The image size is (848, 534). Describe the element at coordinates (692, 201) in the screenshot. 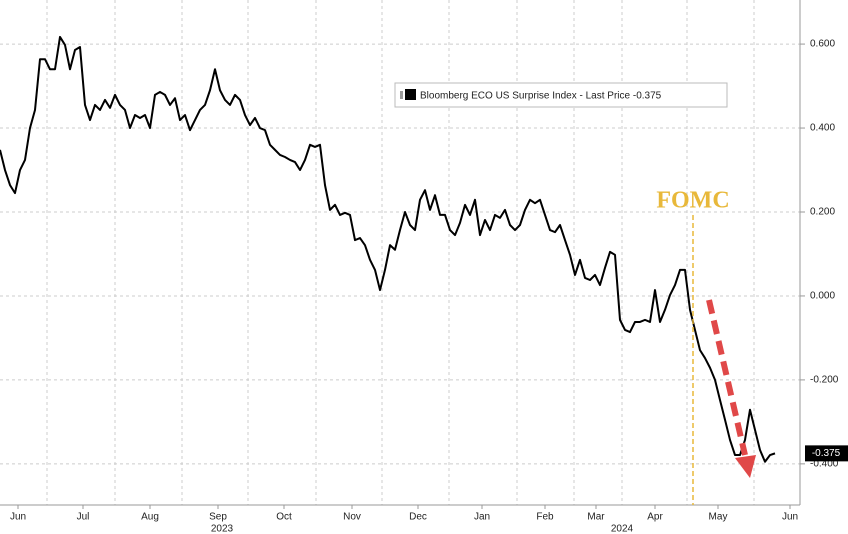

I see `annotation-label: FOMC` at that location.